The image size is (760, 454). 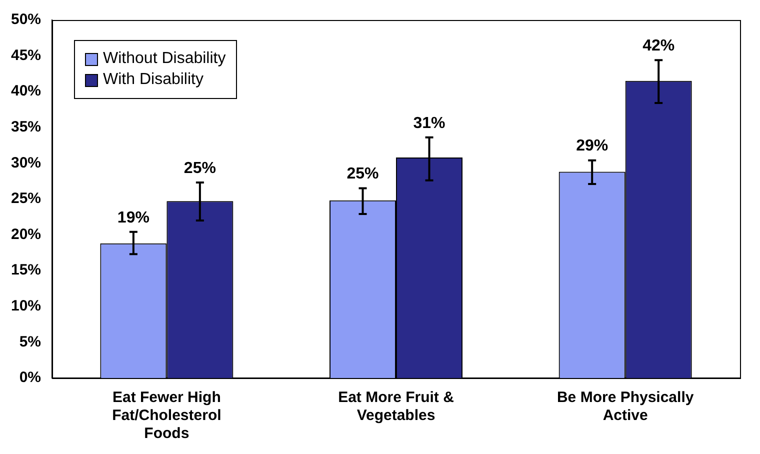 What do you see at coordinates (26, 127) in the screenshot?
I see `y-tick-label: 35%` at bounding box center [26, 127].